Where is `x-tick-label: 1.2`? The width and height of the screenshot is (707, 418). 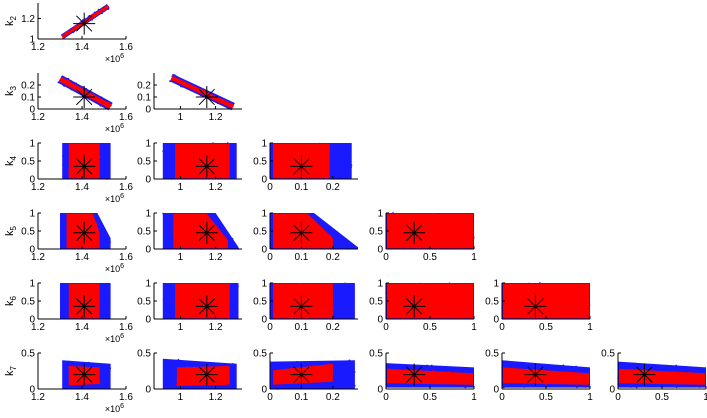
x-tick-label: 1.2 is located at coordinates (216, 327).